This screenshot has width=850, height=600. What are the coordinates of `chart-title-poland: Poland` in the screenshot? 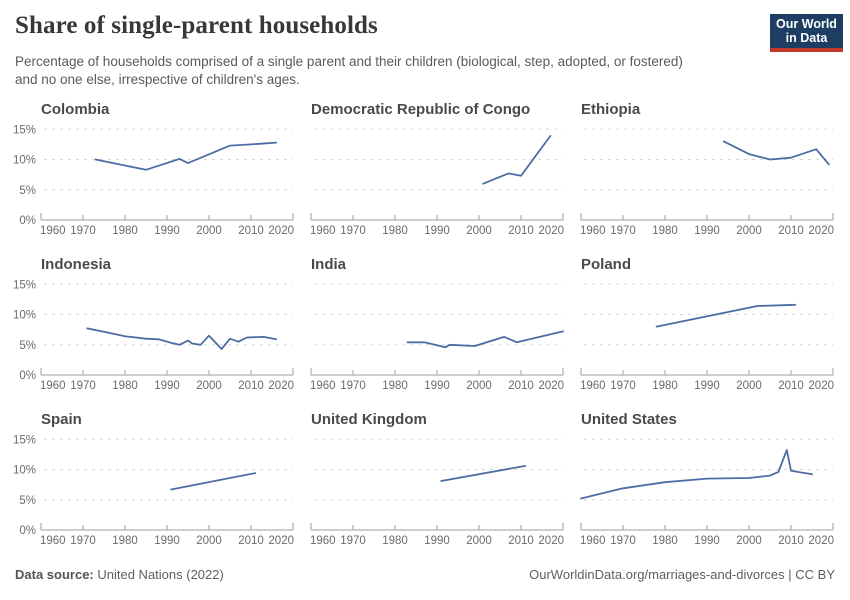 It's located at (606, 264).